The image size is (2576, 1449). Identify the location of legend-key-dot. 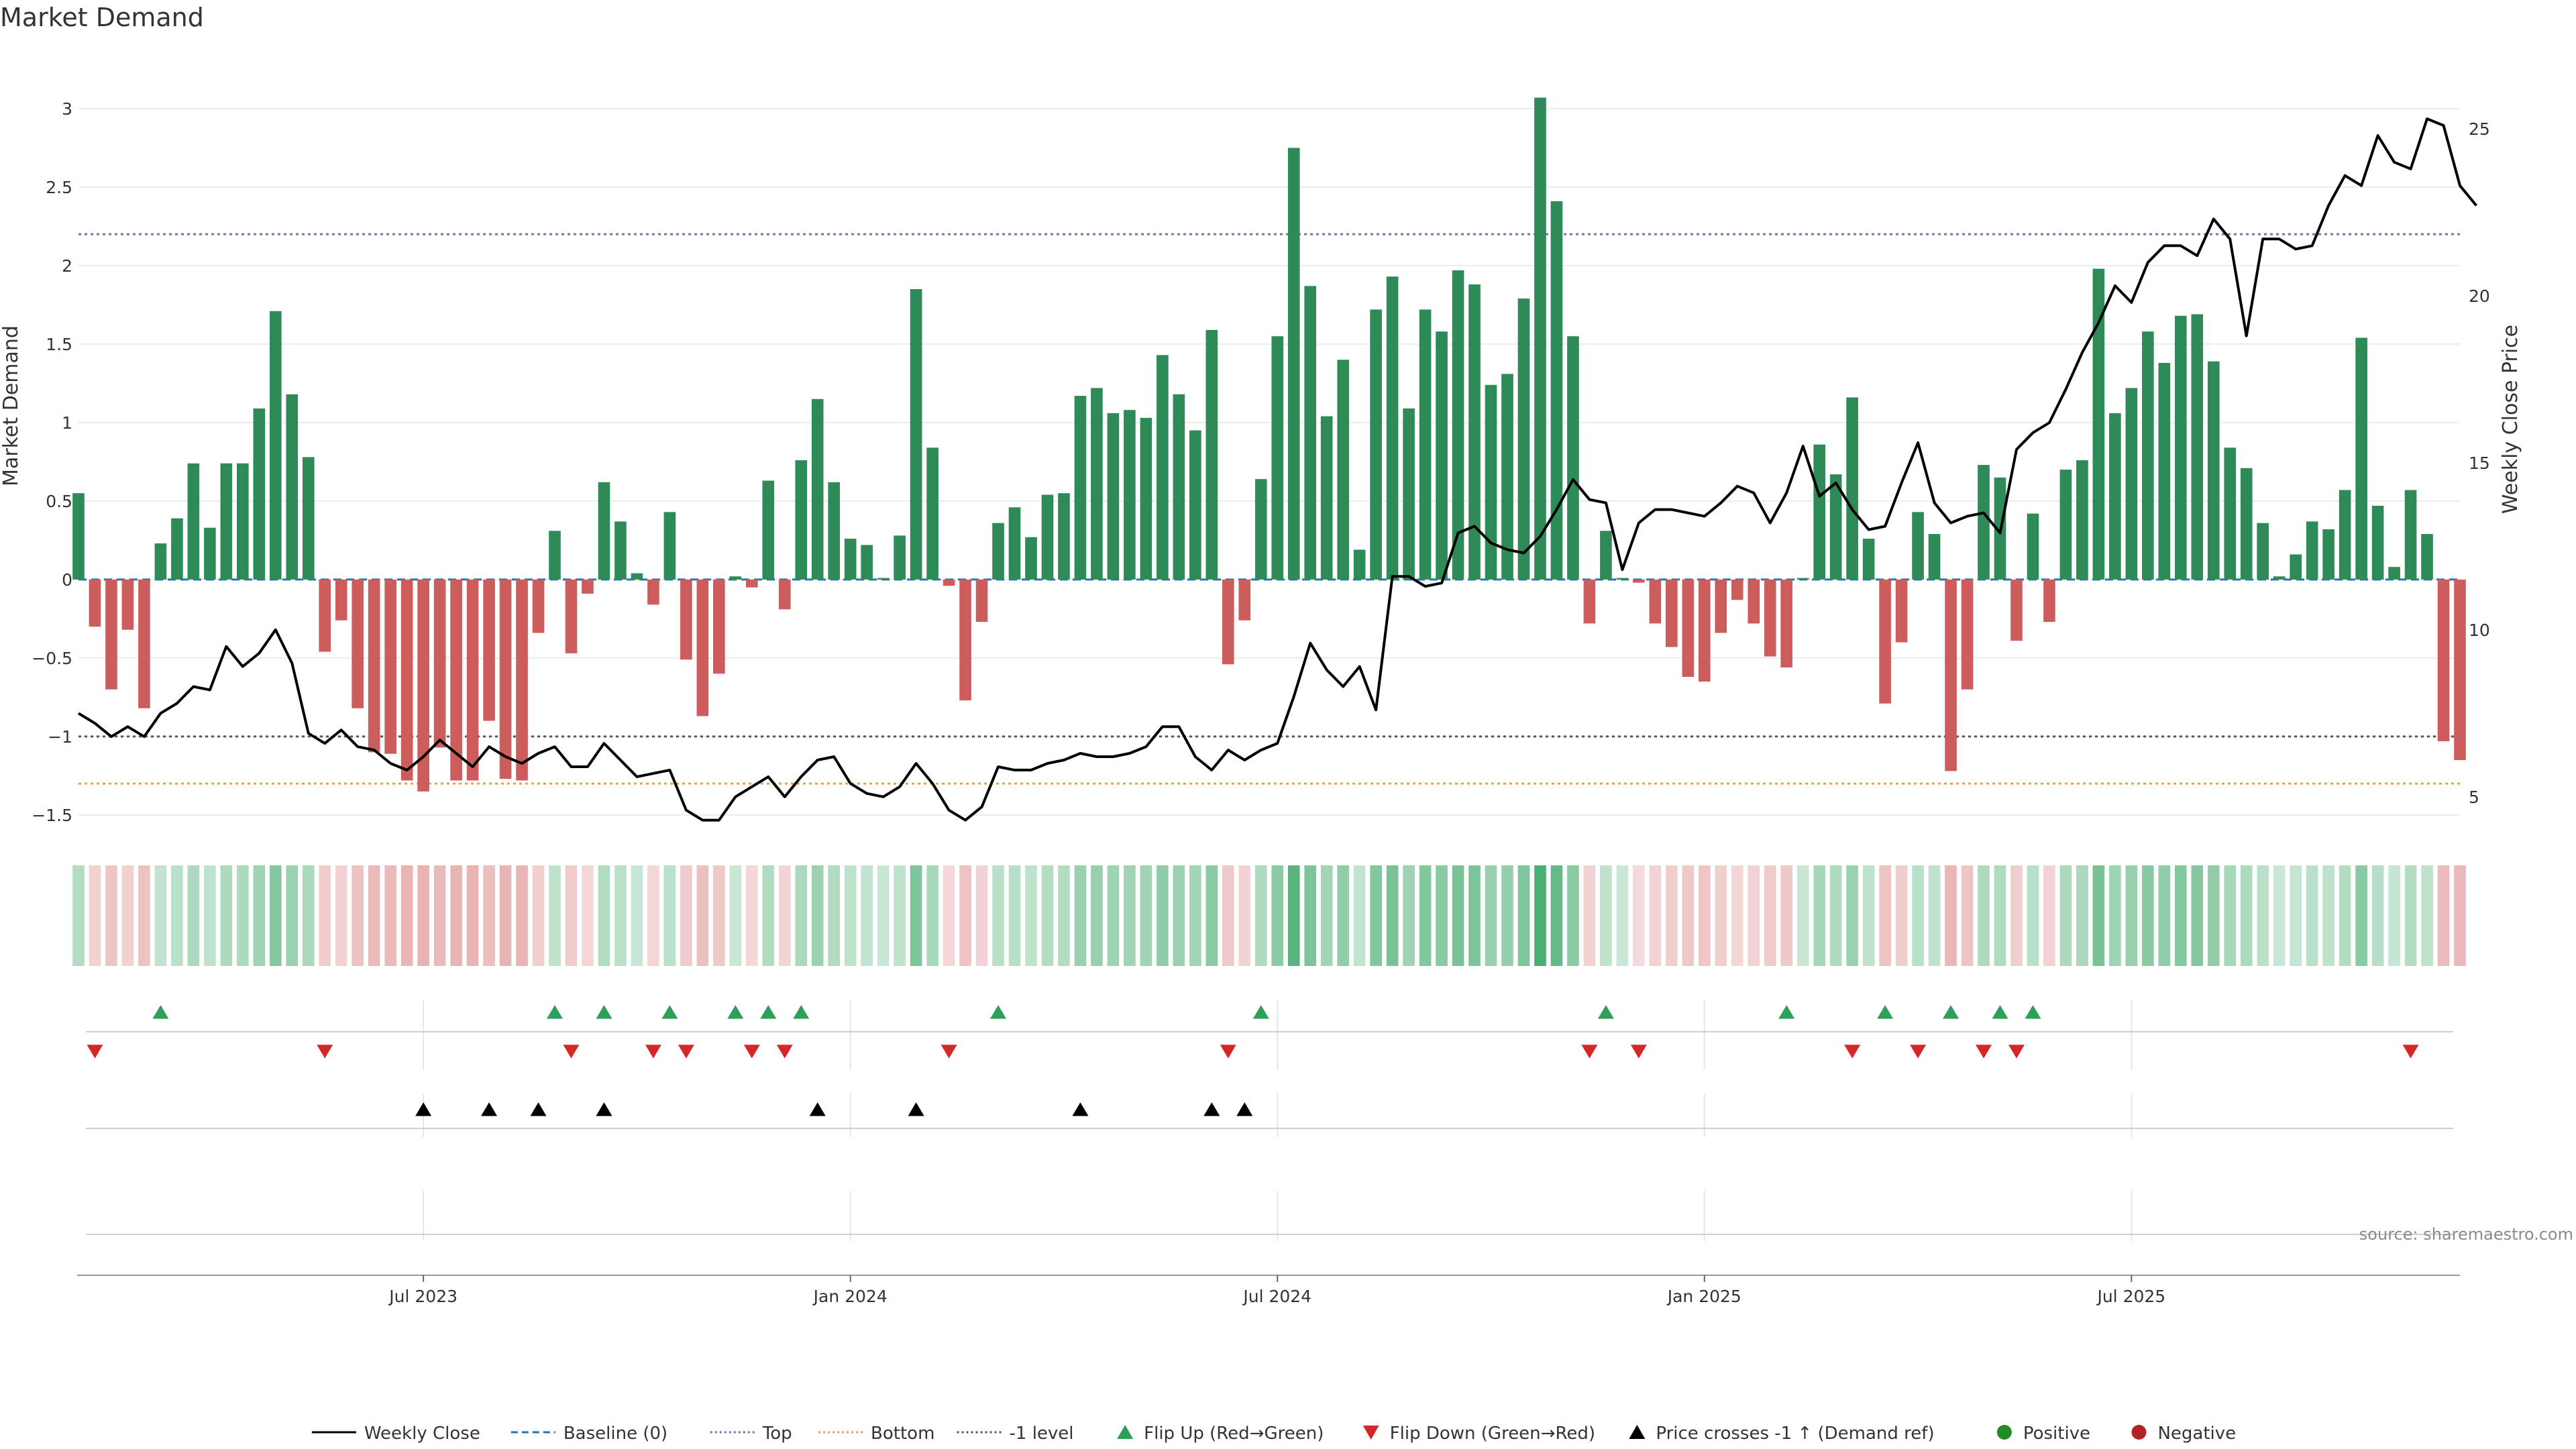
(2004, 1432).